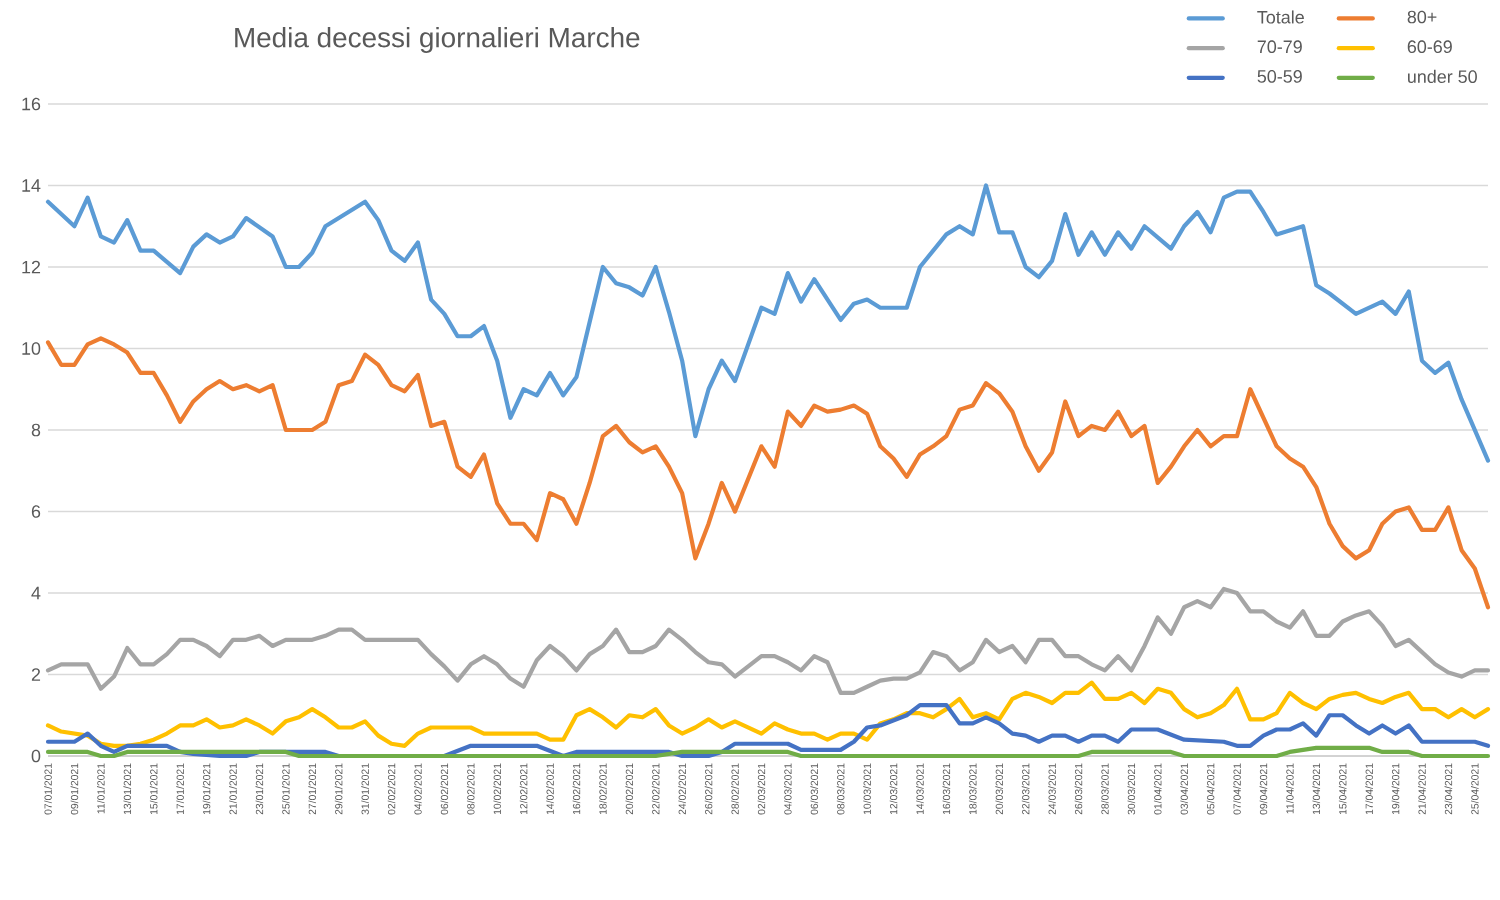  I want to click on chart-title: Media decessi giornalieri Marche, so click(437, 39).